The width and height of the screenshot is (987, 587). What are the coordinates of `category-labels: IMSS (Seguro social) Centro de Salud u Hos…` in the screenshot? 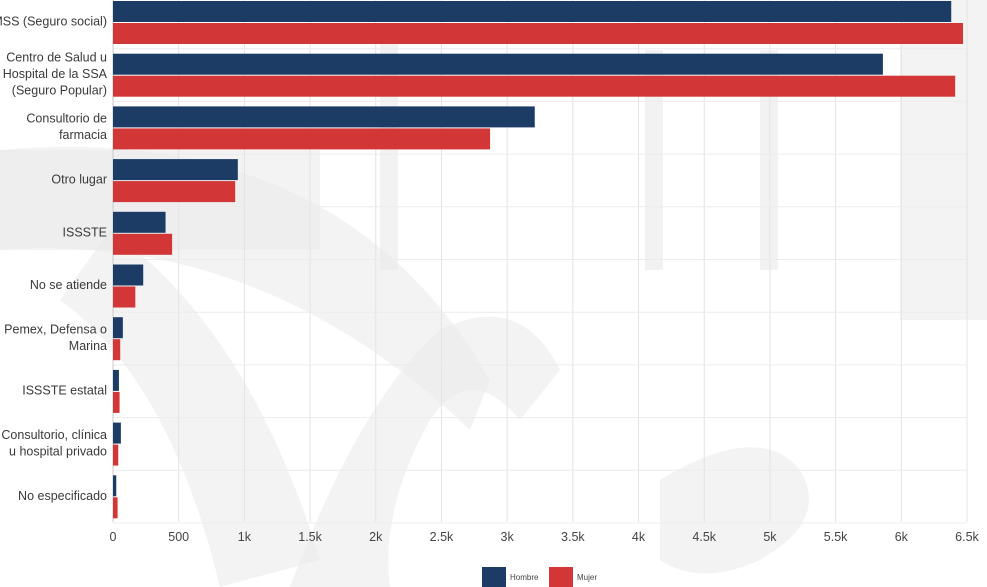 It's located at (54, 259).